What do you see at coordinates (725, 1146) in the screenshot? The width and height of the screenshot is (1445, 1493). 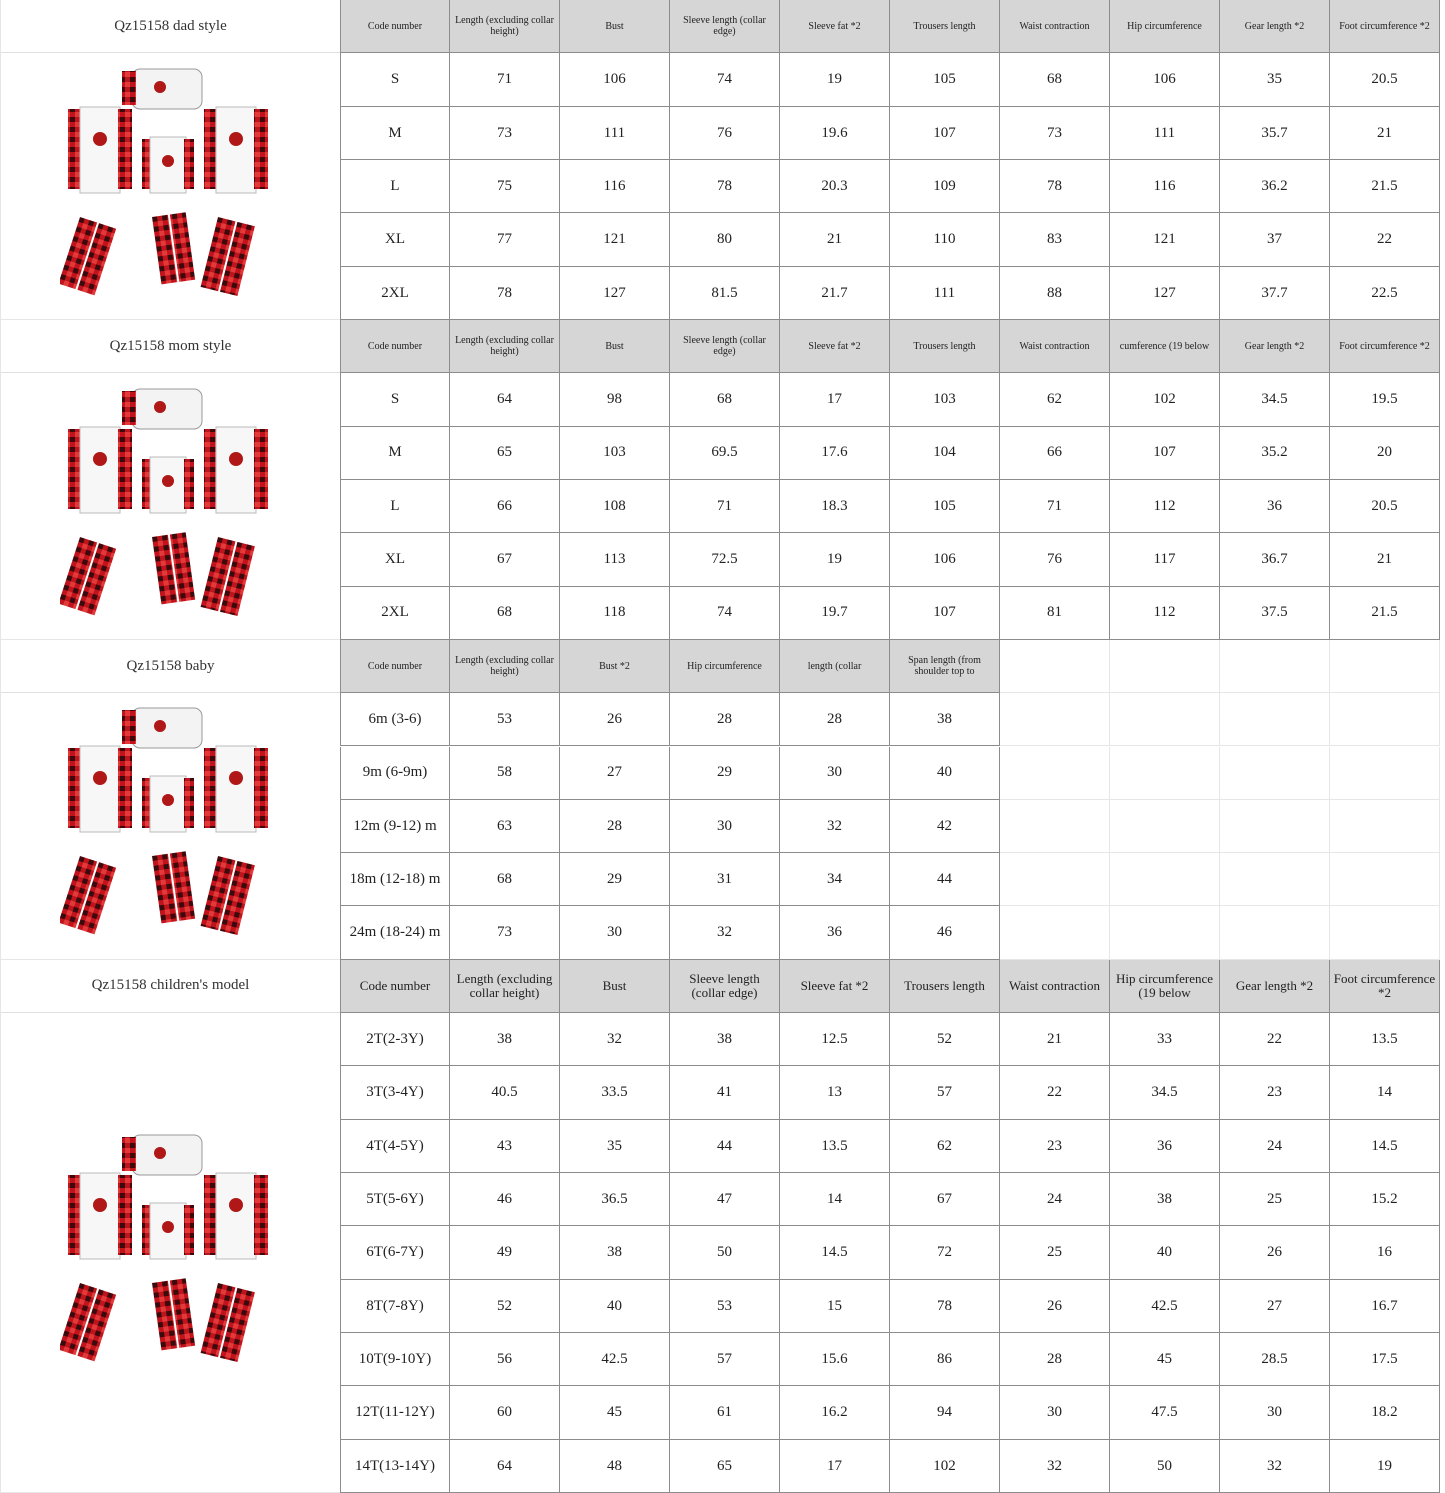 I see `measurement: 44` at bounding box center [725, 1146].